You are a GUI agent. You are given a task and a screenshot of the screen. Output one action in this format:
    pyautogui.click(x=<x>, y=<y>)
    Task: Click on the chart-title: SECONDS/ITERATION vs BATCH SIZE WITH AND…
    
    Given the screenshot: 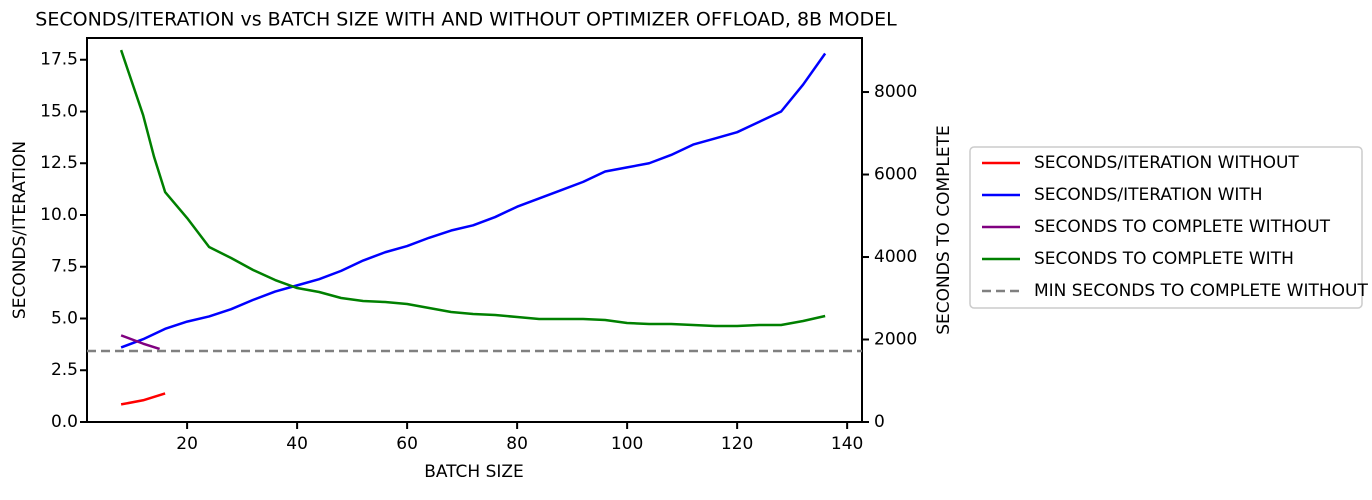 What is the action you would take?
    pyautogui.click(x=466, y=20)
    